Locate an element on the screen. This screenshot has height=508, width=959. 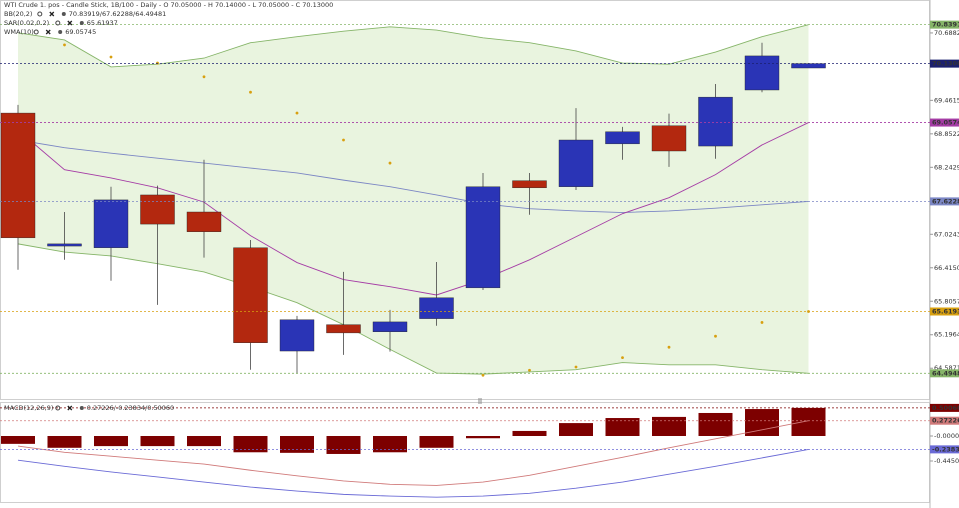
level-label: 0.27226 is located at coordinates (945, 421).